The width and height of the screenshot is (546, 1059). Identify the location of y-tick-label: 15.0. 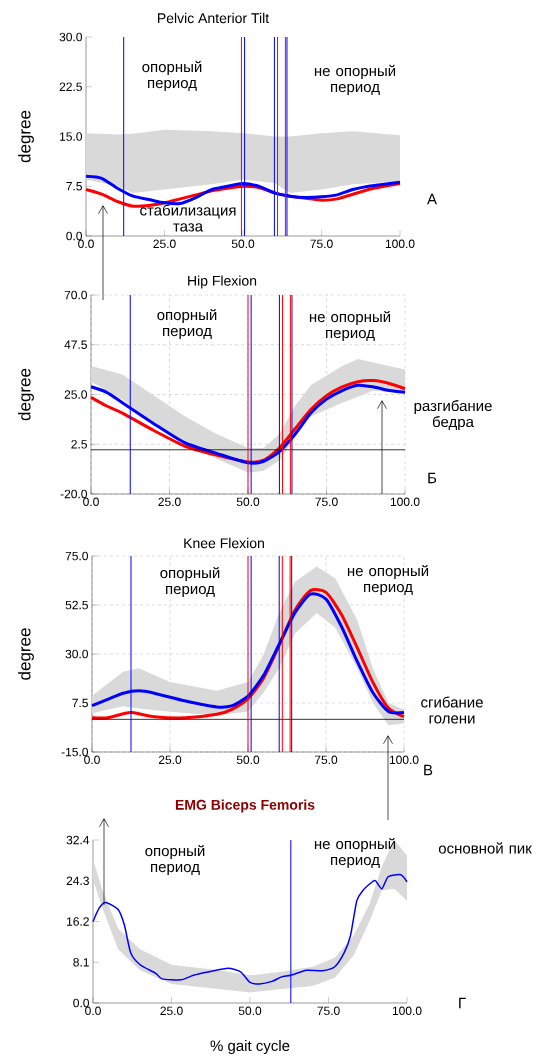
(71, 136).